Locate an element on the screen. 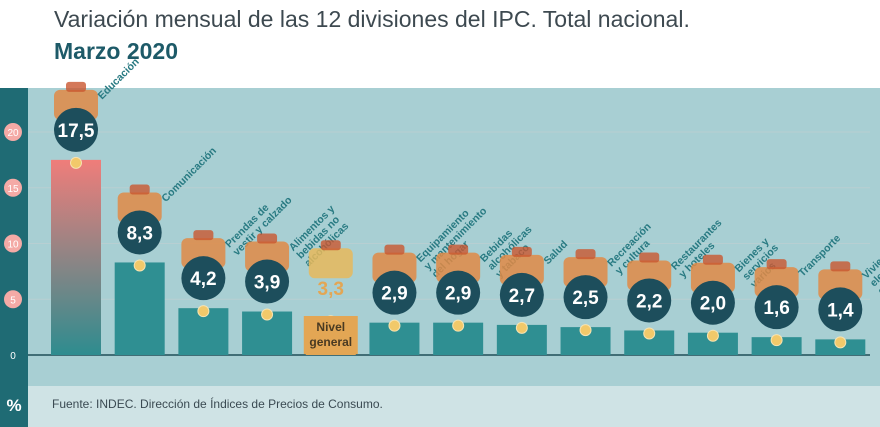 The height and width of the screenshot is (427, 880). general-label-box is located at coordinates (330, 335).